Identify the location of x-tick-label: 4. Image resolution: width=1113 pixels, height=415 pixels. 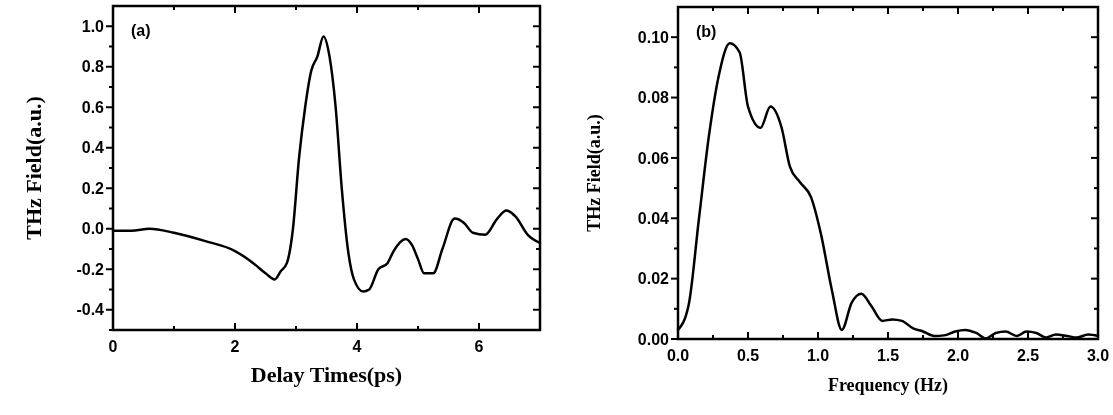
(357, 346).